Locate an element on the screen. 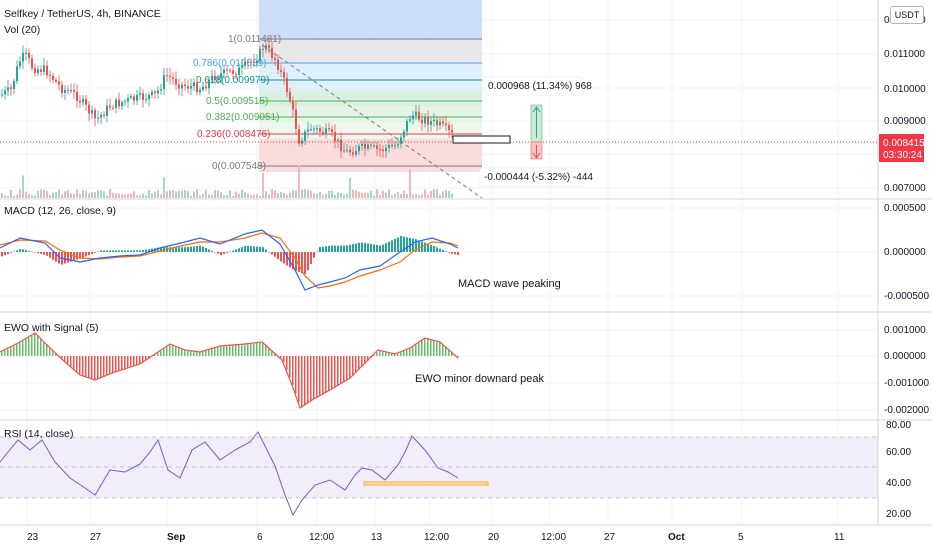 Image resolution: width=932 pixels, height=550 pixels. currency-button: USDT is located at coordinates (907, 15).